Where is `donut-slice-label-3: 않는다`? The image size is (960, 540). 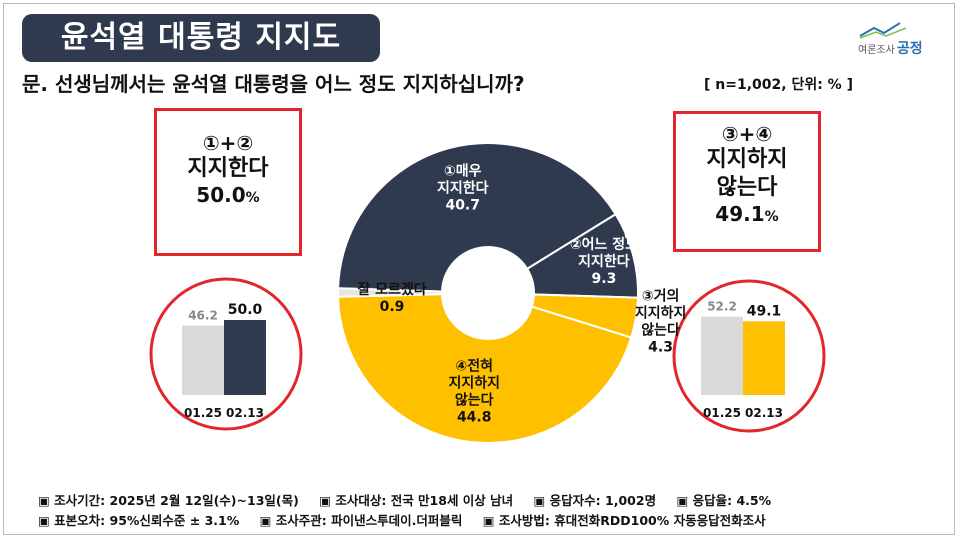
donut-slice-label-3: 않는다 is located at coordinates (660, 330).